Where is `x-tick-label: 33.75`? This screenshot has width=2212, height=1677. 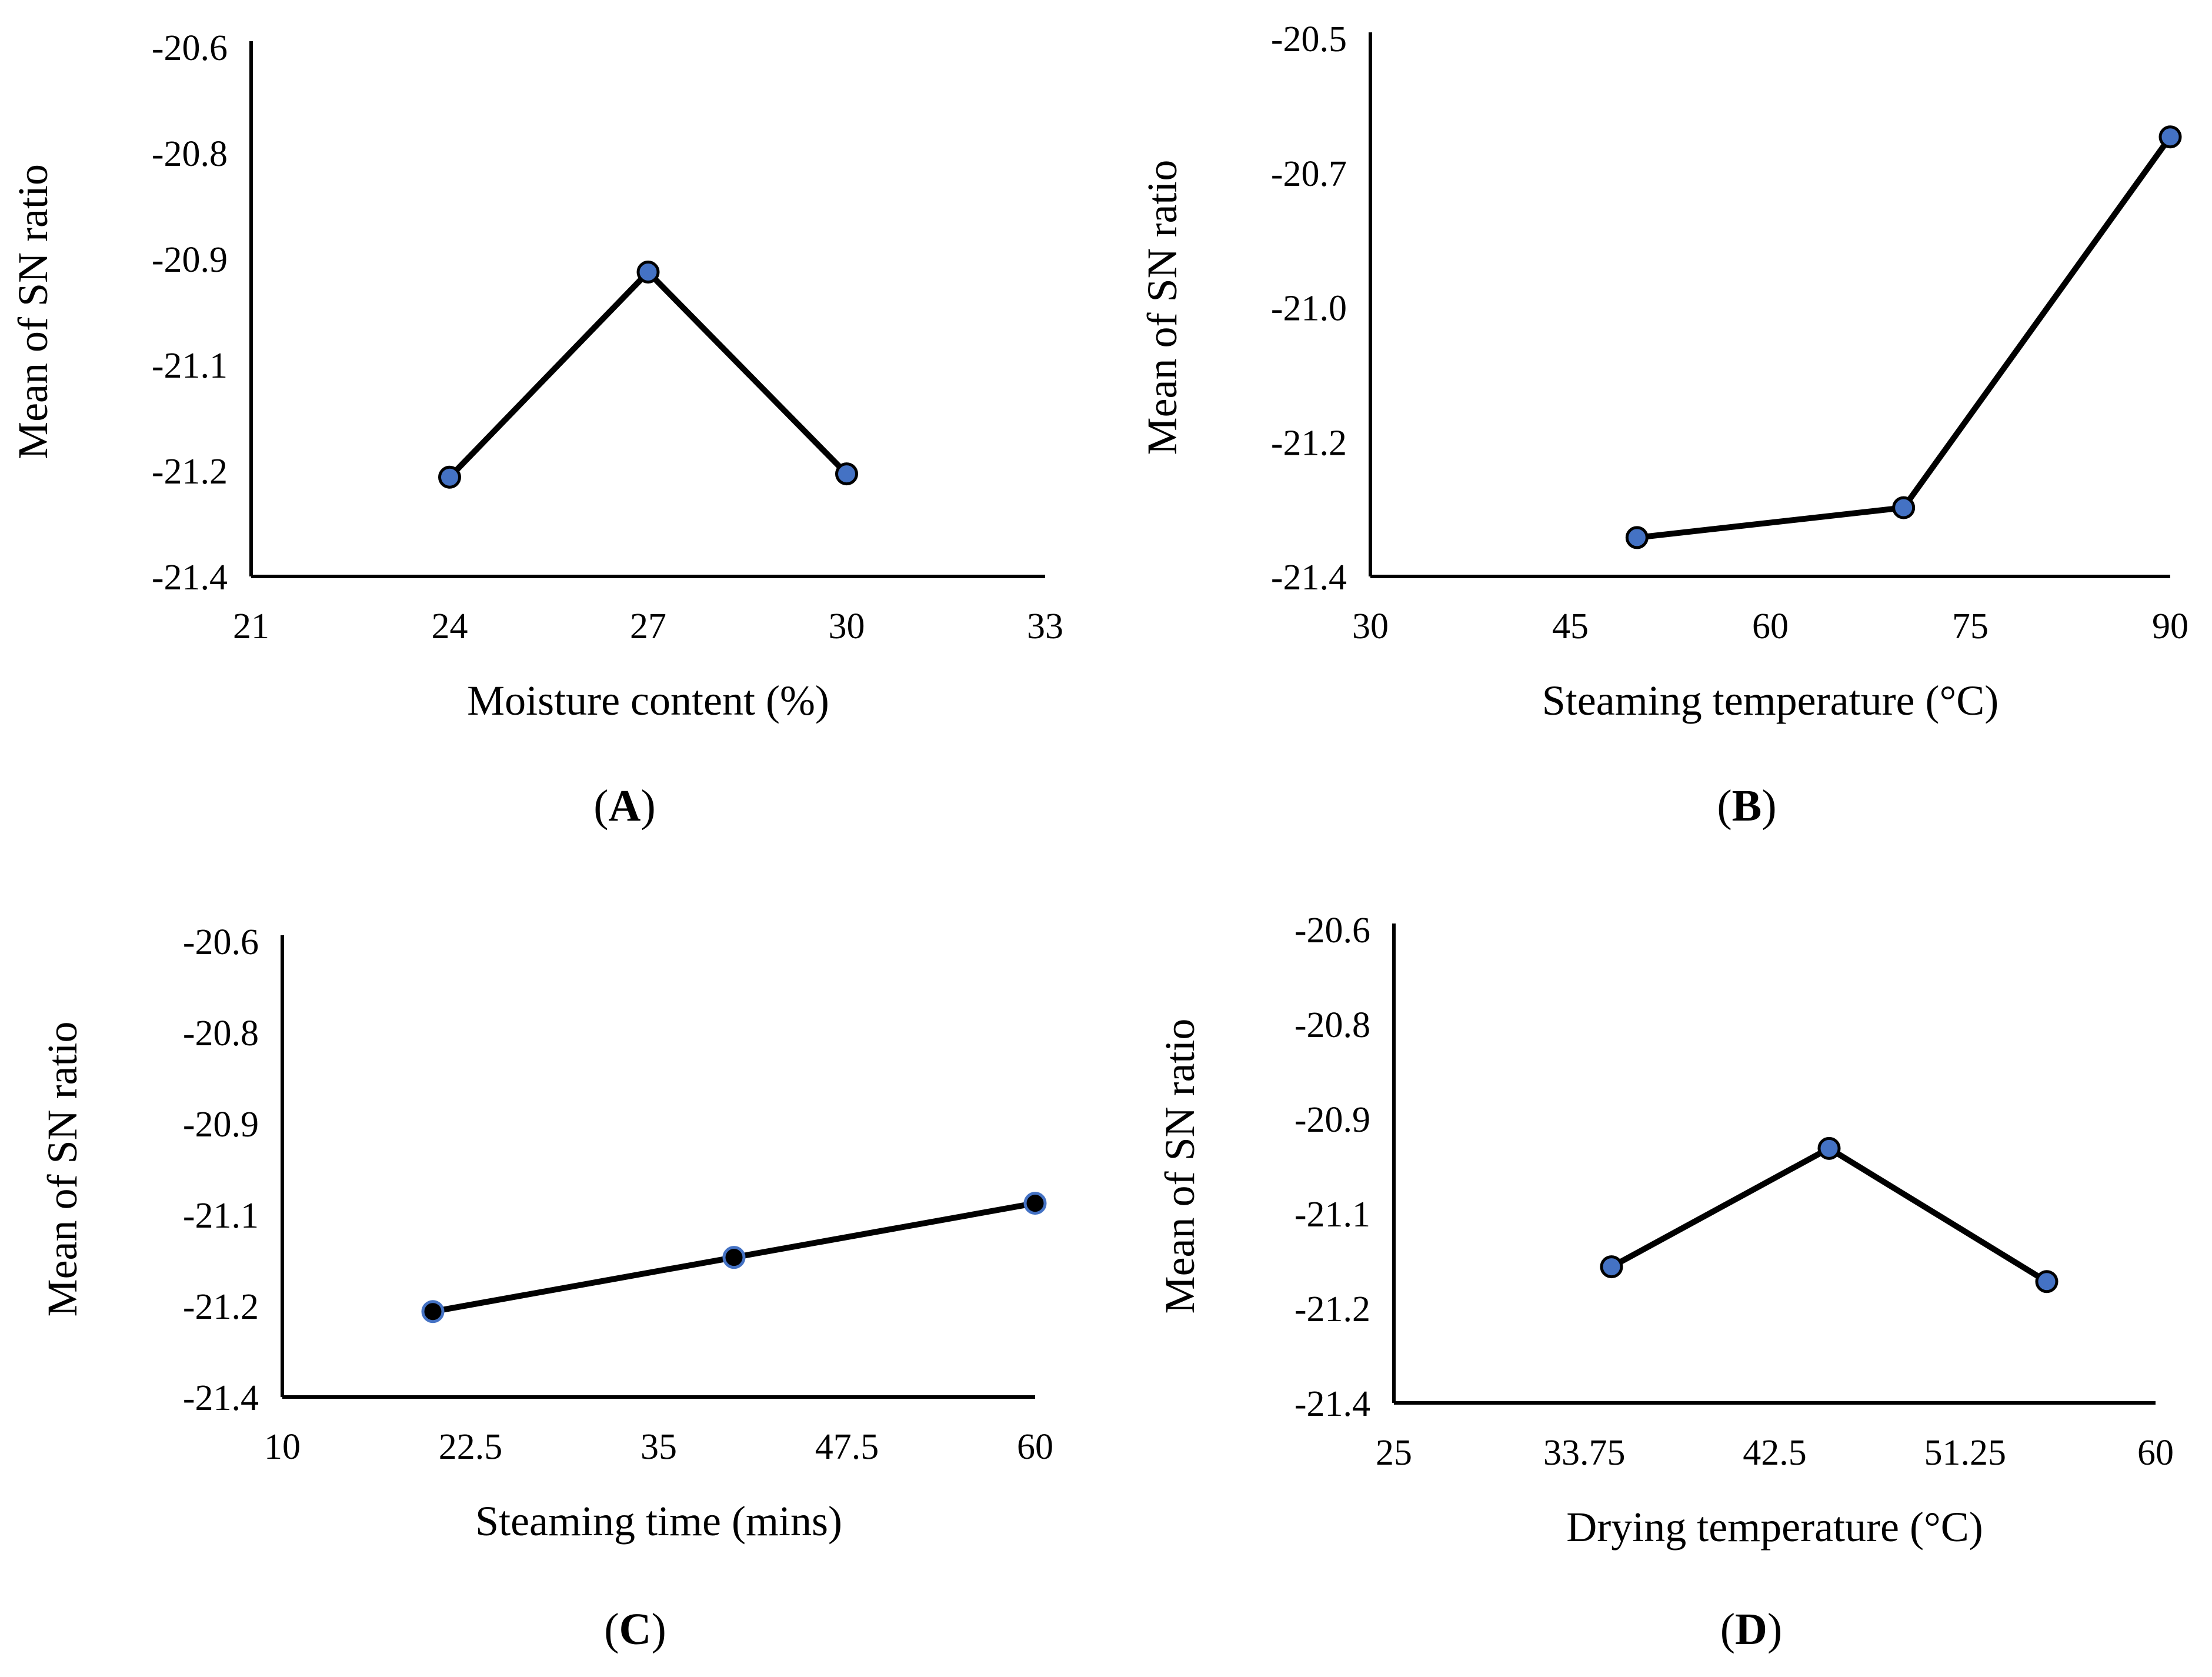 x-tick-label: 33.75 is located at coordinates (1584, 1453).